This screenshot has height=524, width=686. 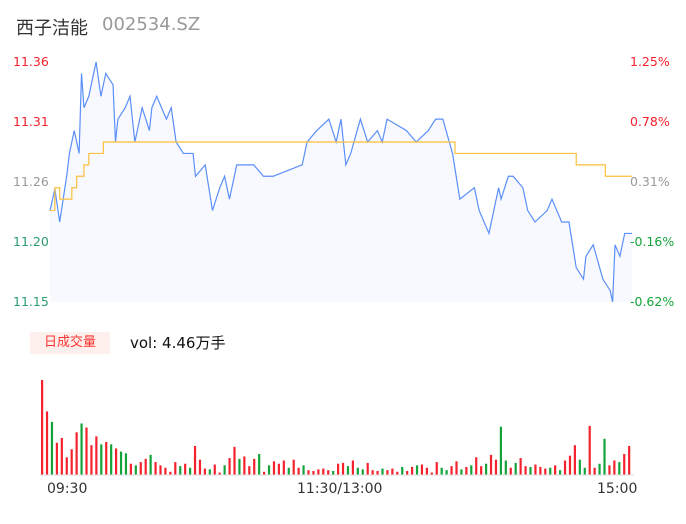 What do you see at coordinates (52, 28) in the screenshot?
I see `stock-name: 西子洁能` at bounding box center [52, 28].